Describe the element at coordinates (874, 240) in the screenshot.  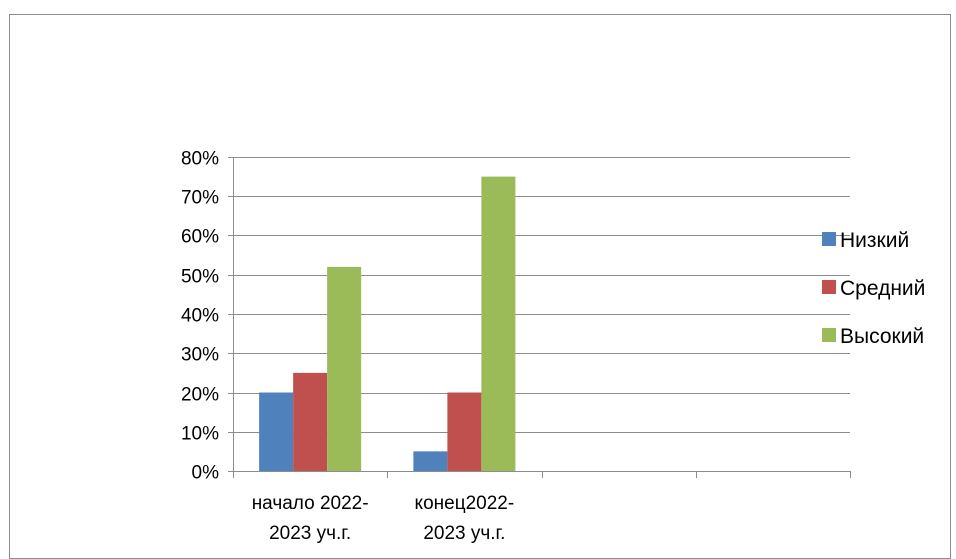
I see `legend-label: Низкий` at that location.